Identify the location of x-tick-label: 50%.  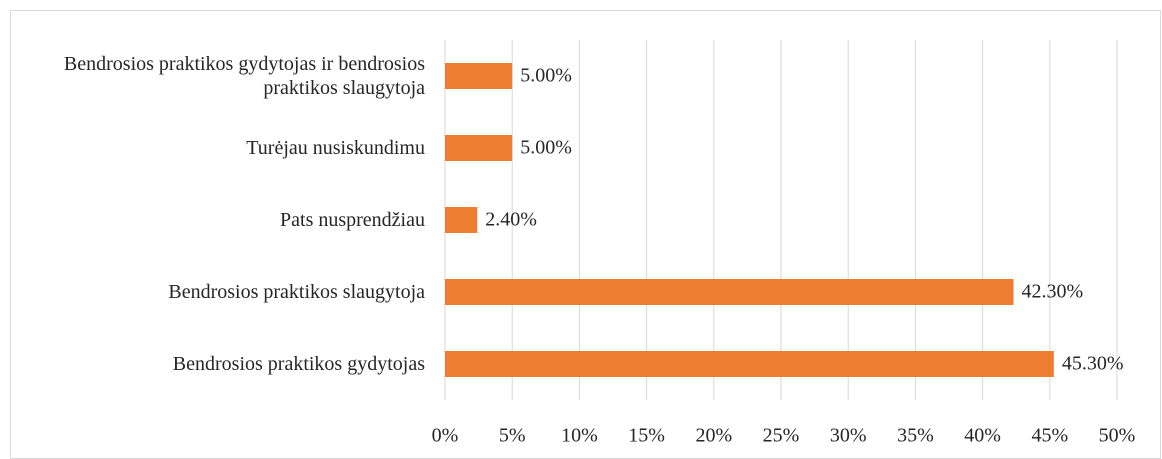
(1117, 436).